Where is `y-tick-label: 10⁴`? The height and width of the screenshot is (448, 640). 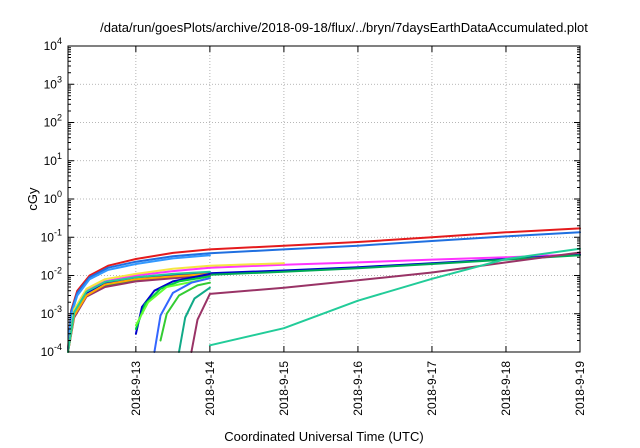
y-tick-label: 10⁴ is located at coordinates (53, 44).